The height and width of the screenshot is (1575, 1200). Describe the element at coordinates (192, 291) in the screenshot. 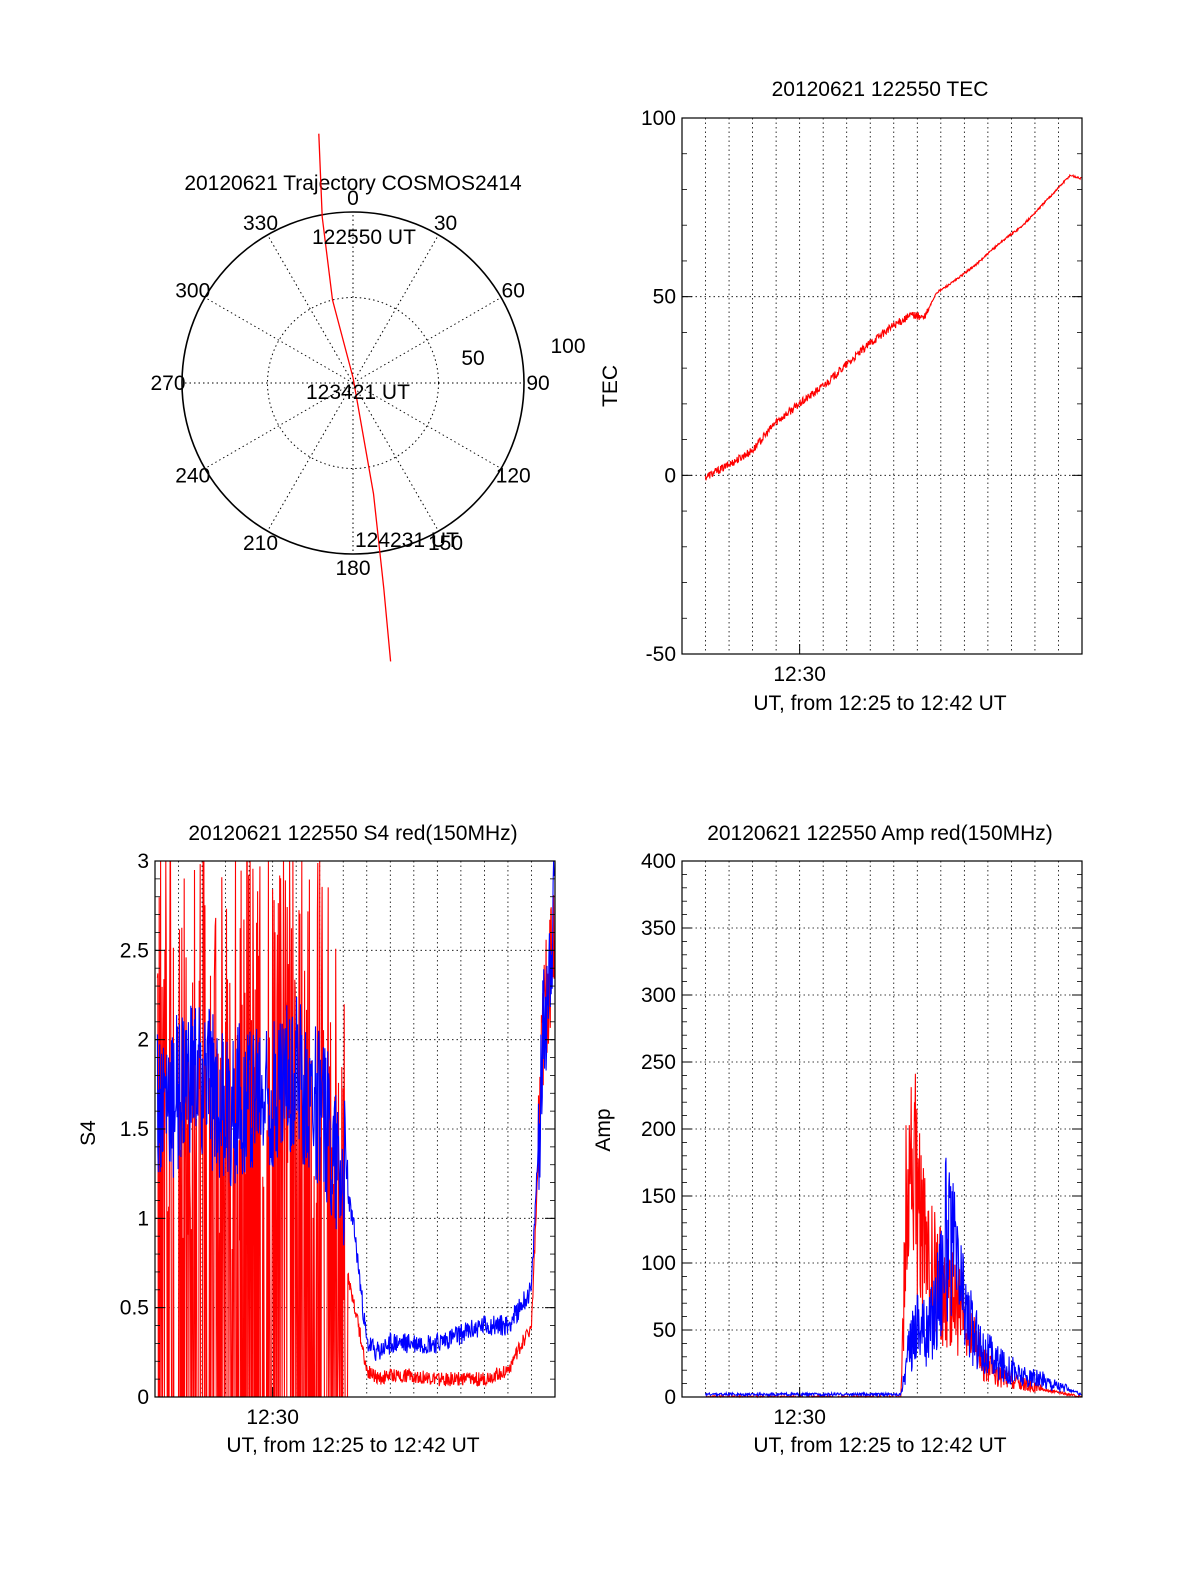

I see `polar-azimuth-label: 300` at that location.